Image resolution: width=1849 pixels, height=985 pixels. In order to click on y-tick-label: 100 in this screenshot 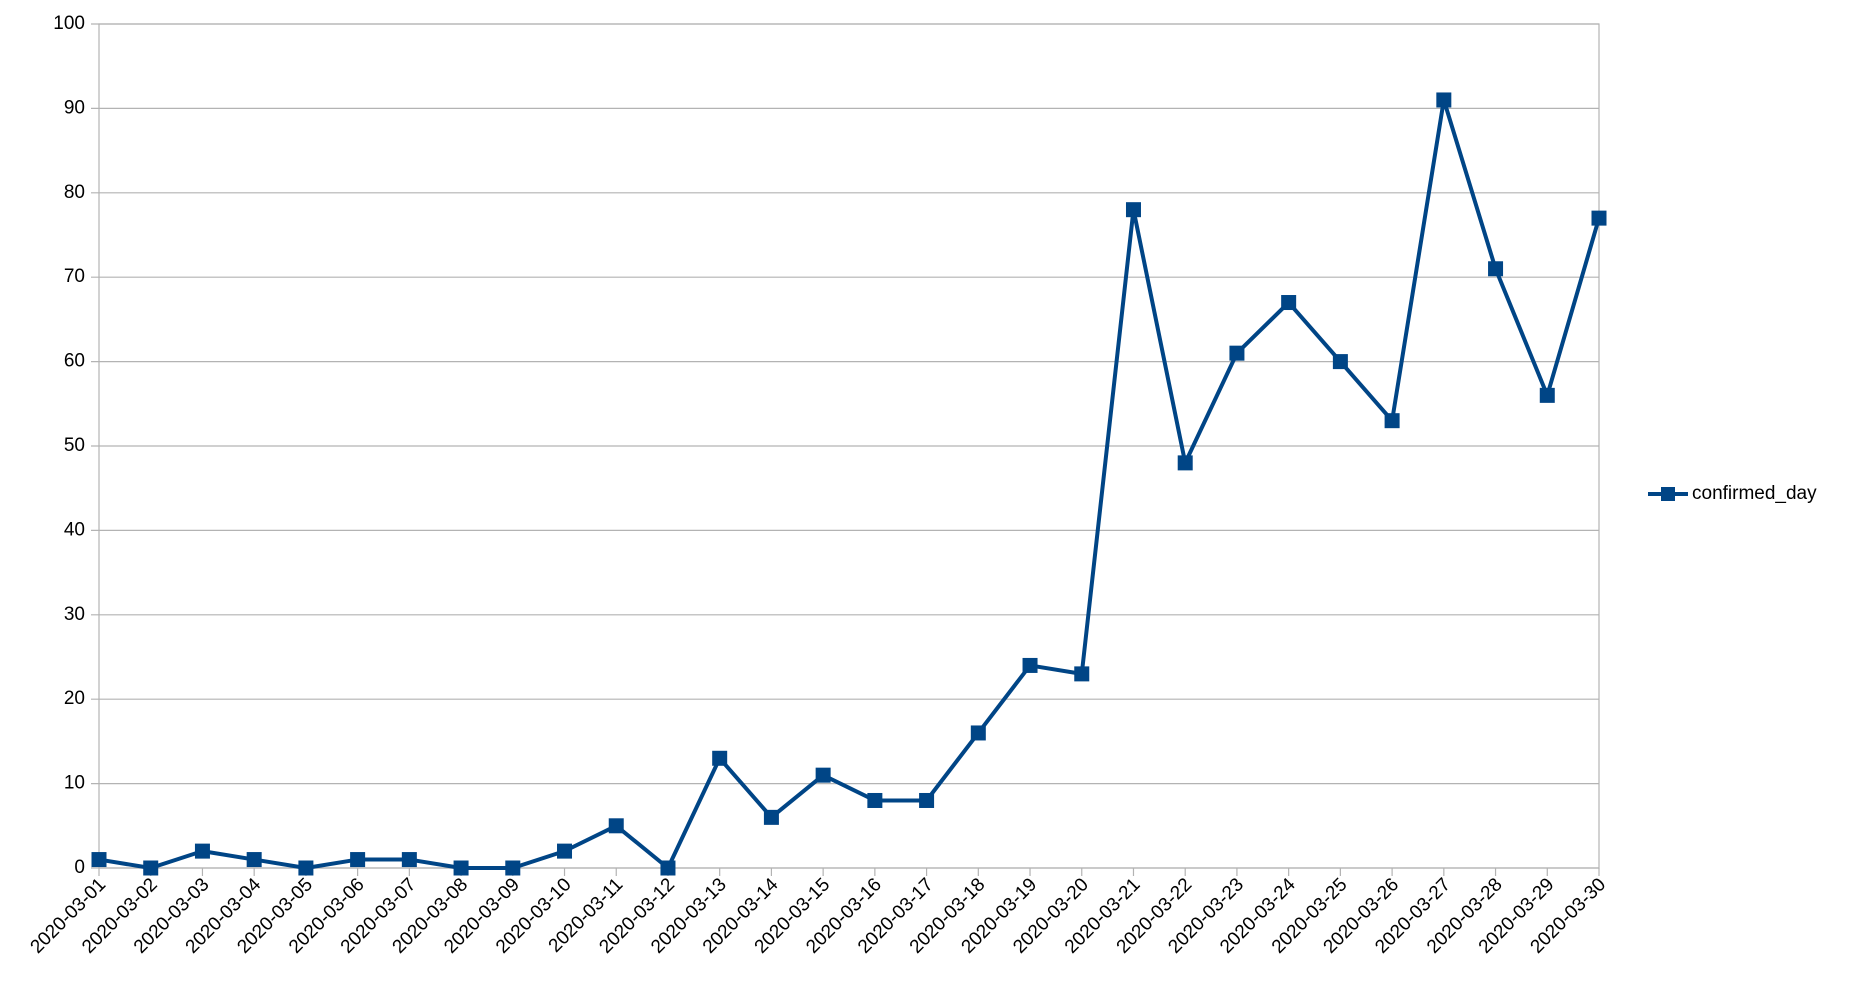, I will do `click(69, 23)`.